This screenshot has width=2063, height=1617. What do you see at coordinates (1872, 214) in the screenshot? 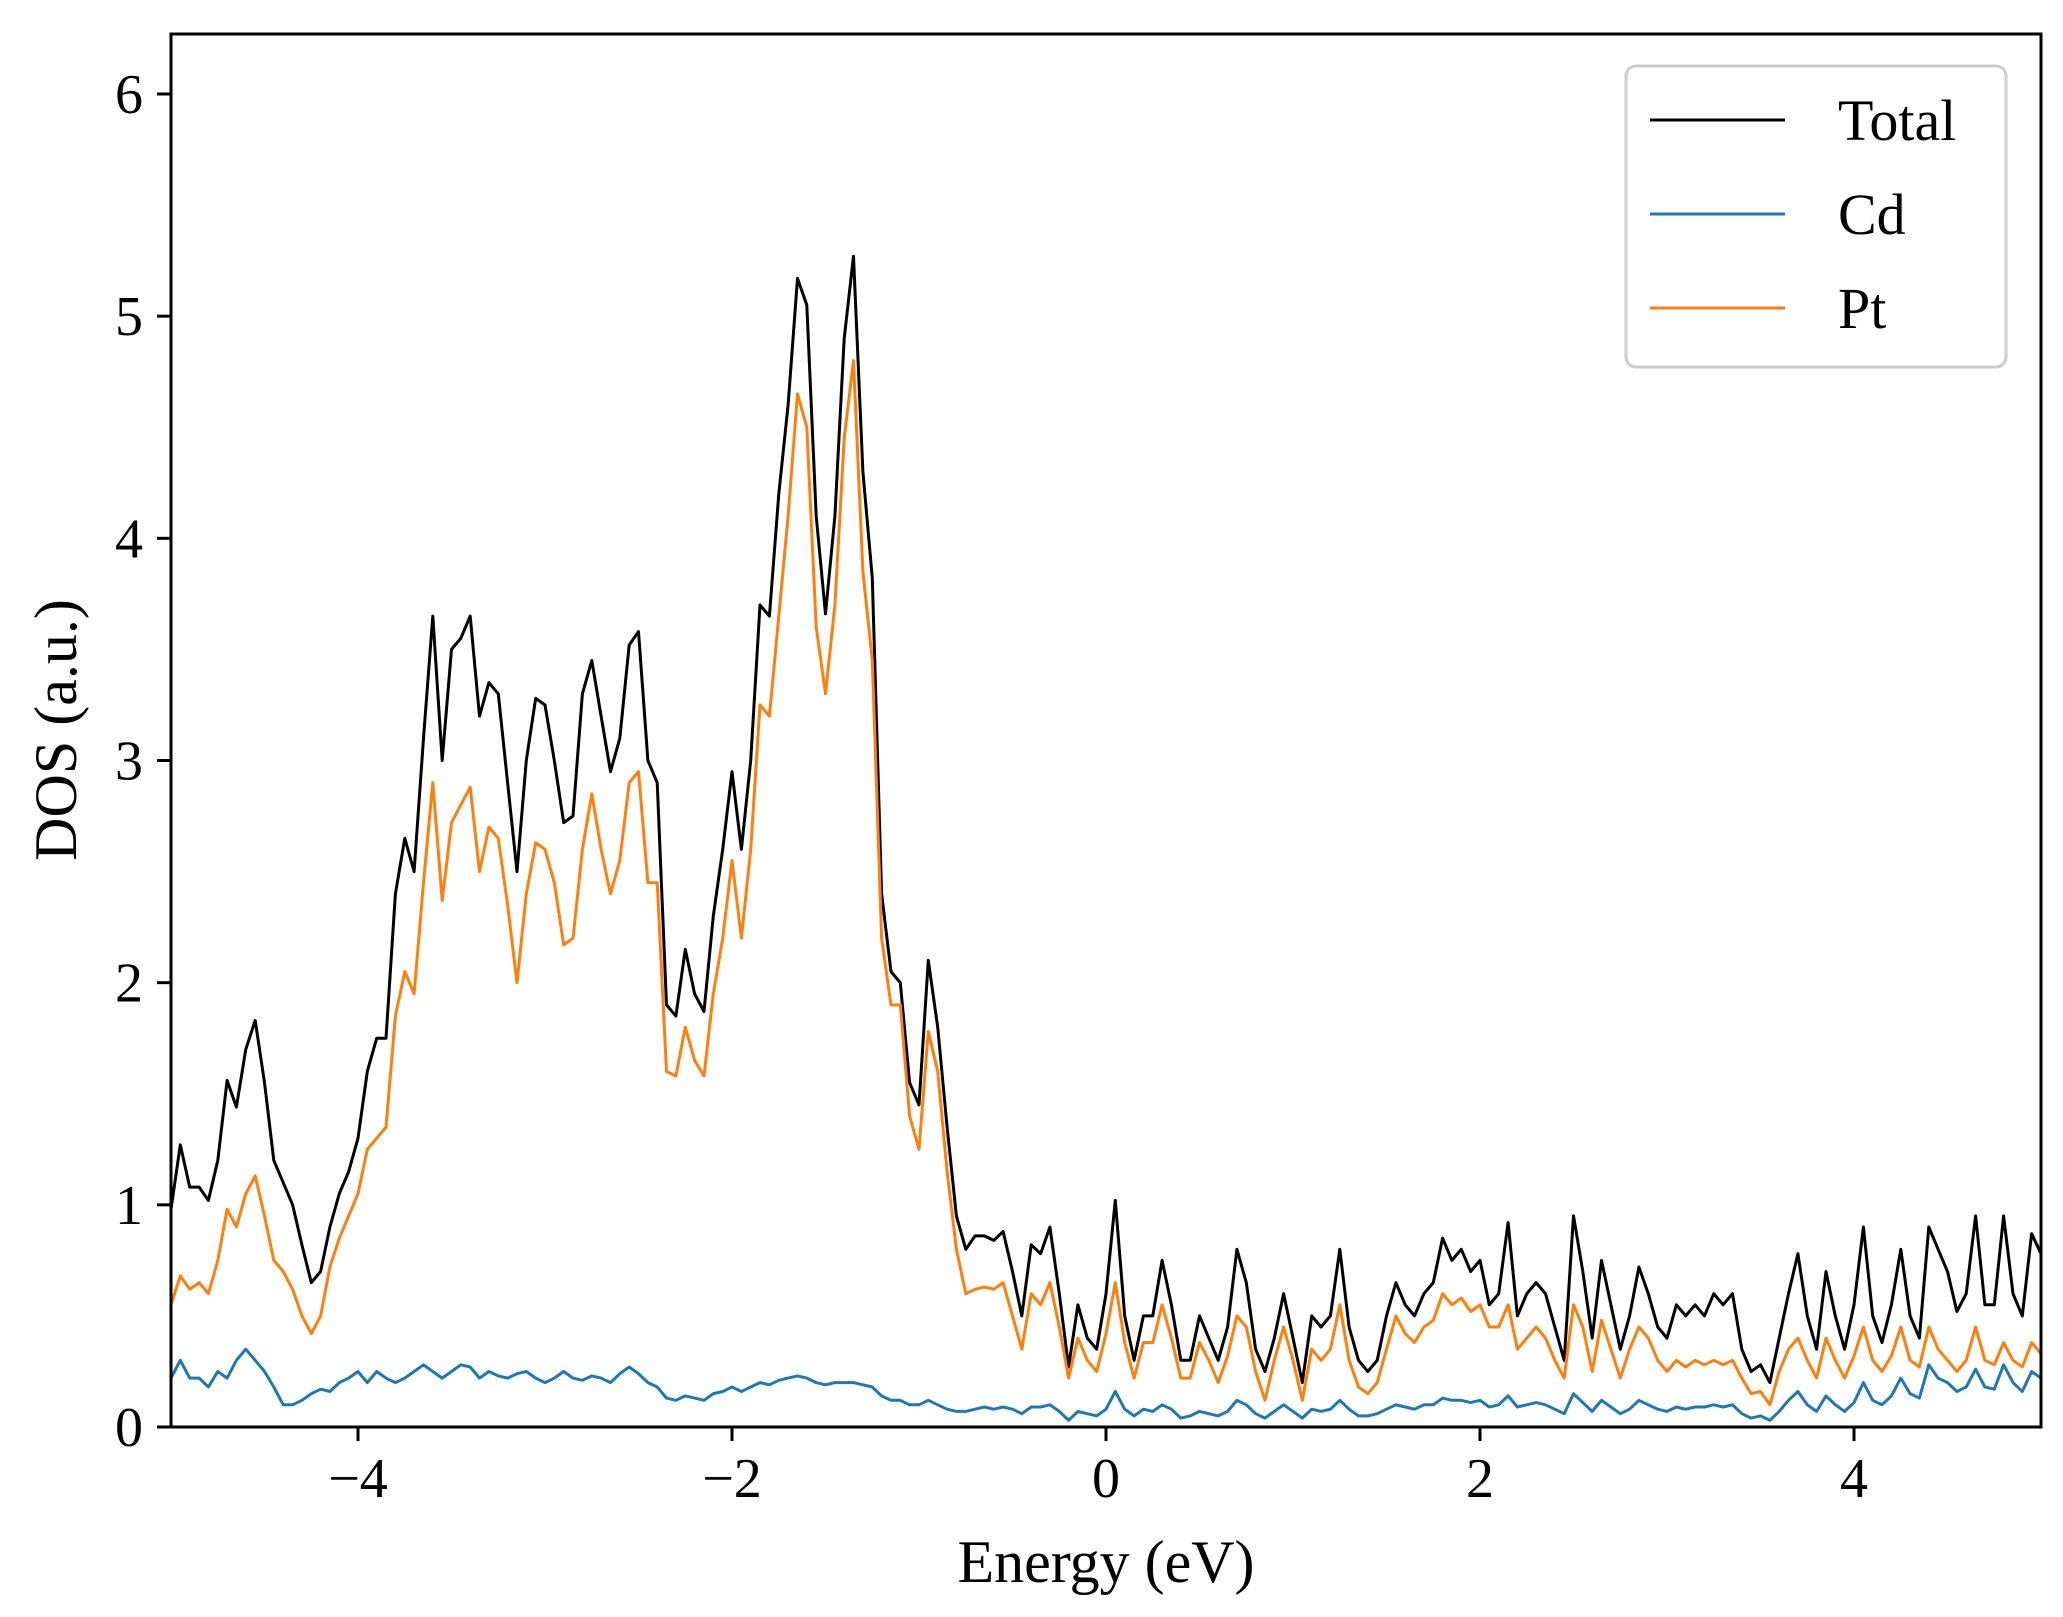
I see `legend-label-cd: Cd` at bounding box center [1872, 214].